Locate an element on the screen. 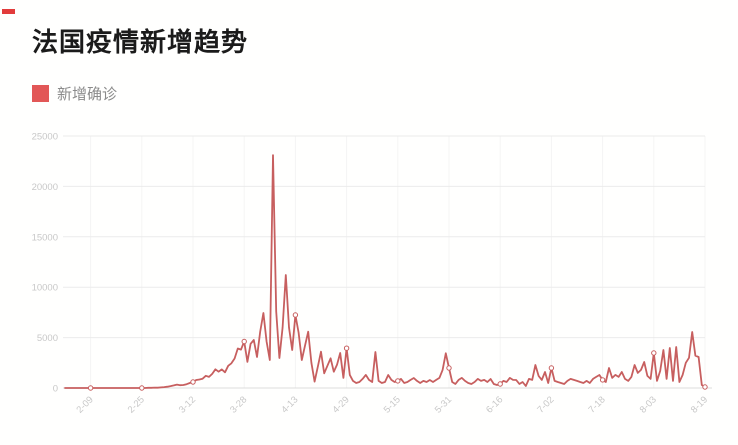 The image size is (738, 445). svg-text: 5-15 is located at coordinates (392, 404).